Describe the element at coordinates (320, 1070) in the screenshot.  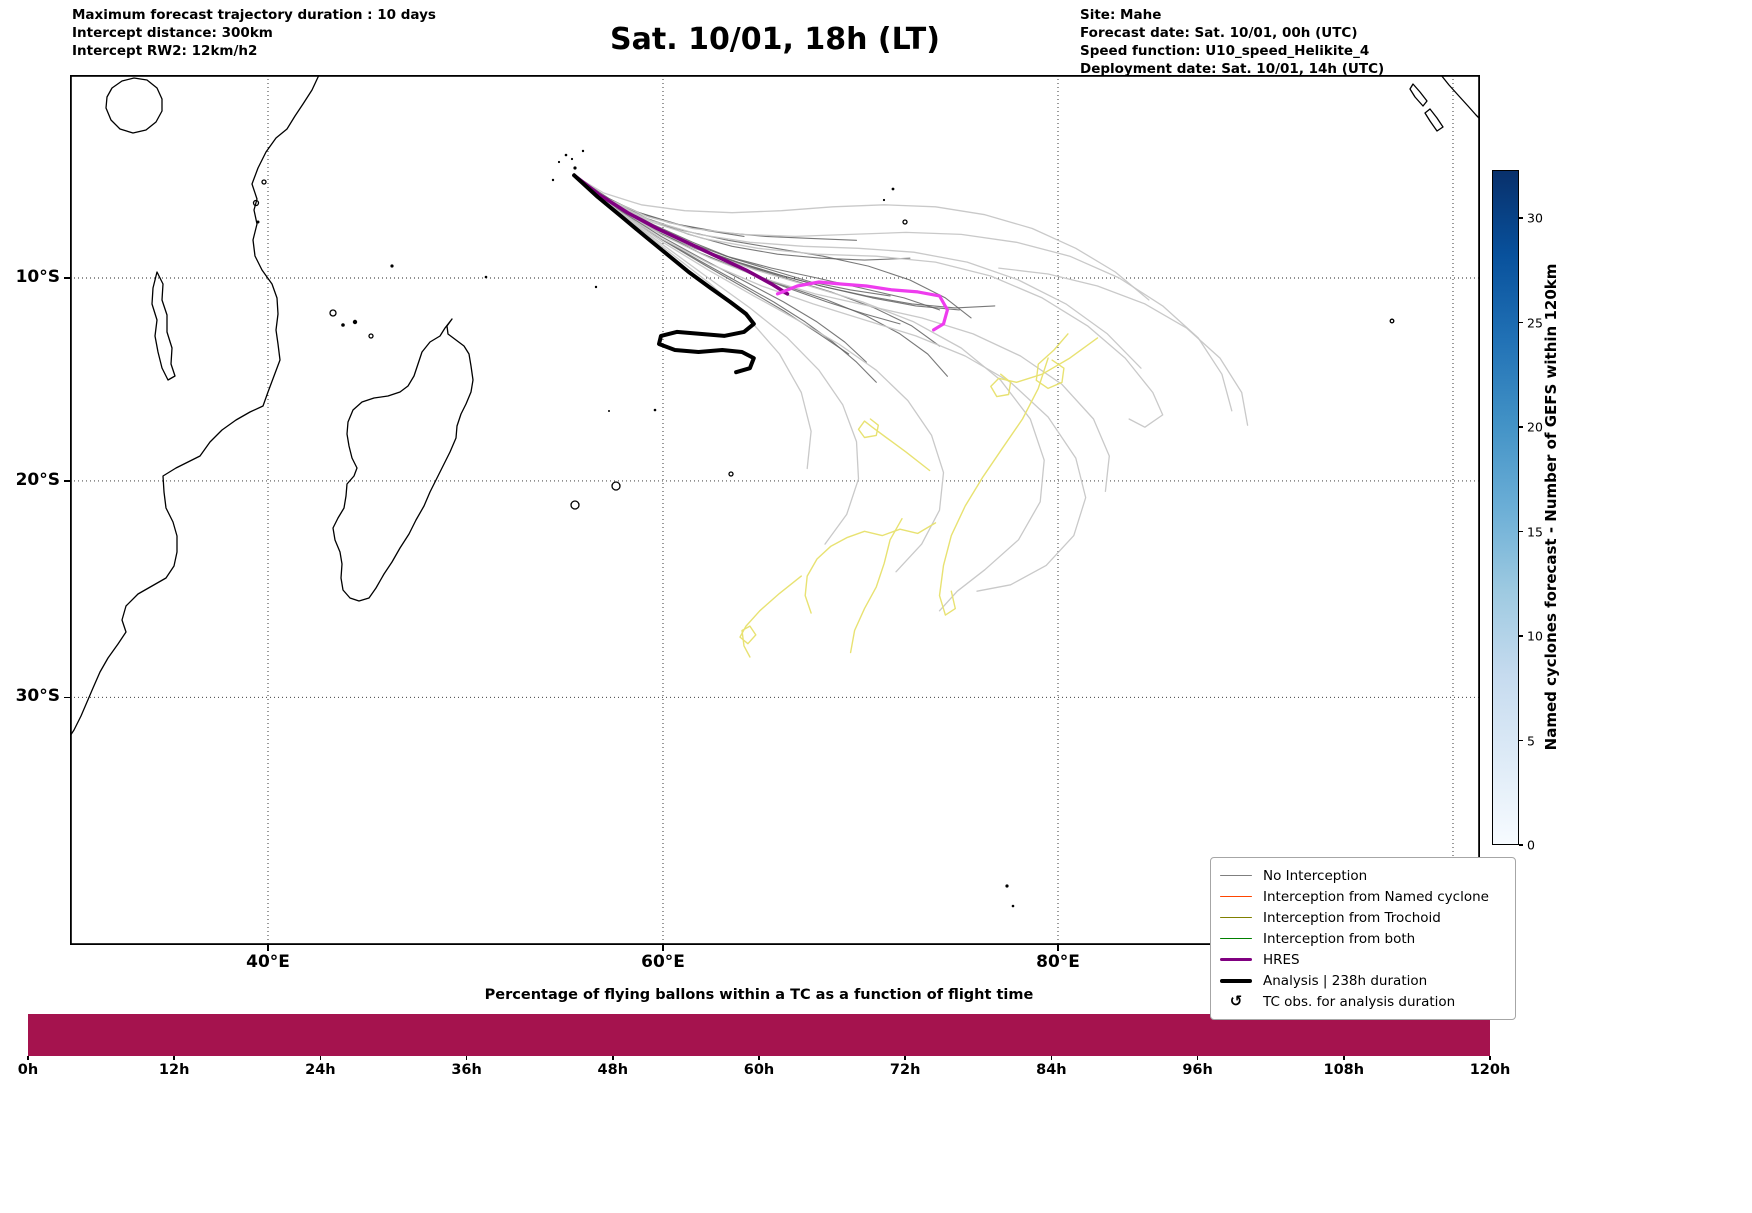
I see `bottom-axis-tick-label: 24h` at that location.